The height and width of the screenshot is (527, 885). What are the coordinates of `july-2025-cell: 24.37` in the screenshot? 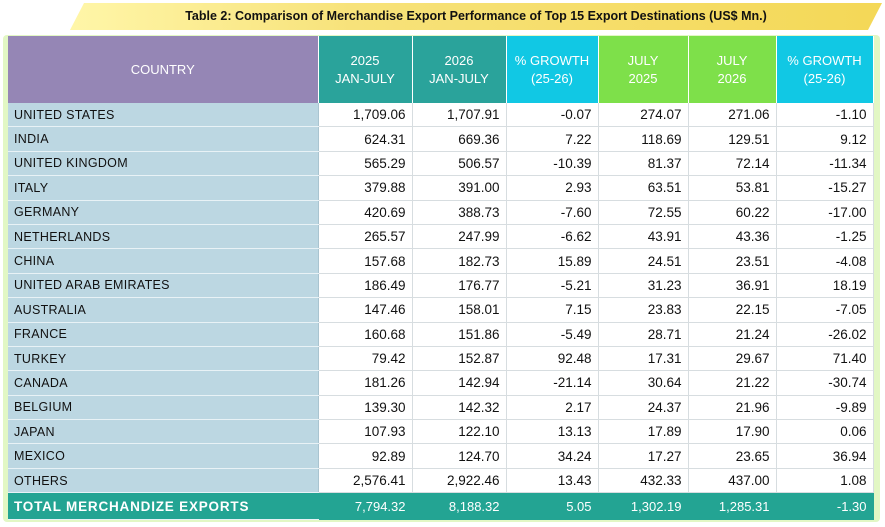 It's located at (643, 408).